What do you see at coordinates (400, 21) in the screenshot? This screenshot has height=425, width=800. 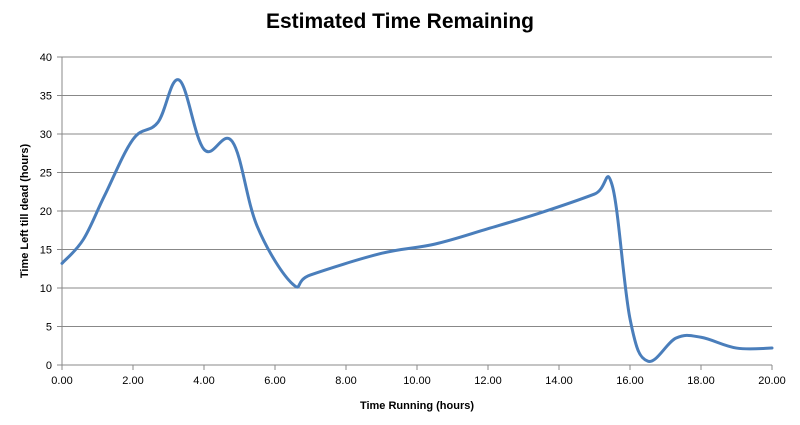 I see `chart-title: Estimated Time Remaining` at bounding box center [400, 21].